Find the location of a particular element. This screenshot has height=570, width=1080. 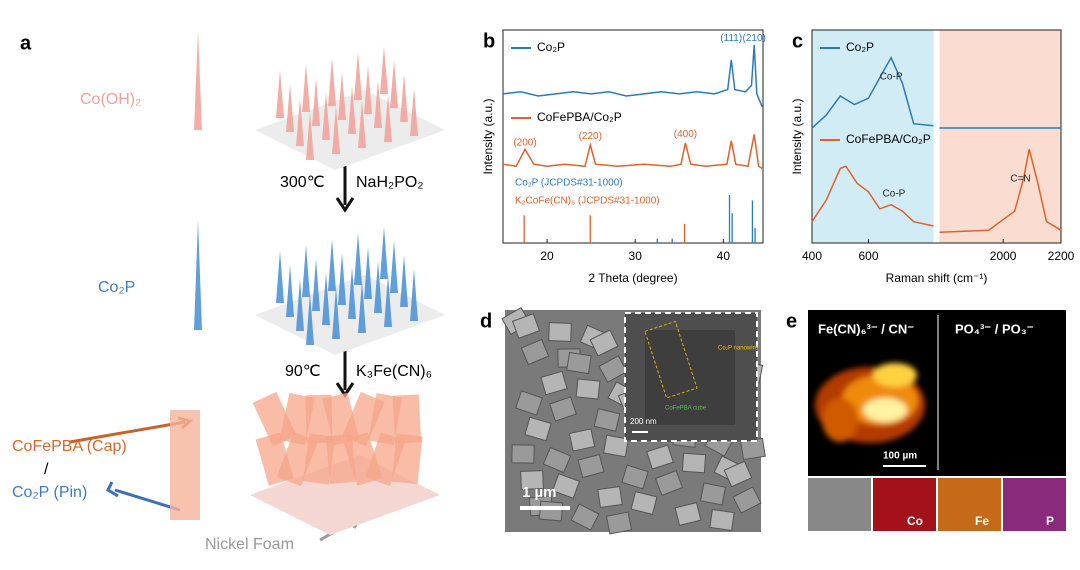

x-axis-label: Raman shift (cm⁻¹) is located at coordinates (937, 278).